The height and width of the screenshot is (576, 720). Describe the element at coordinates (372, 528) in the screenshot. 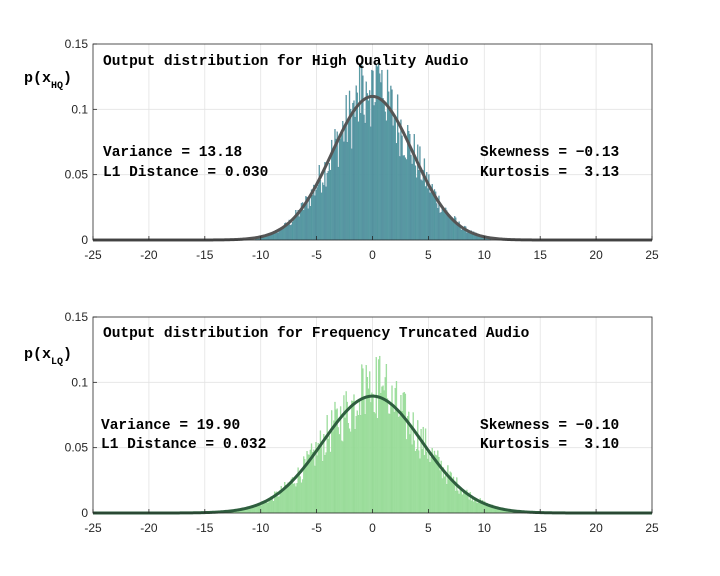

I see `x-tick-label: 0` at that location.